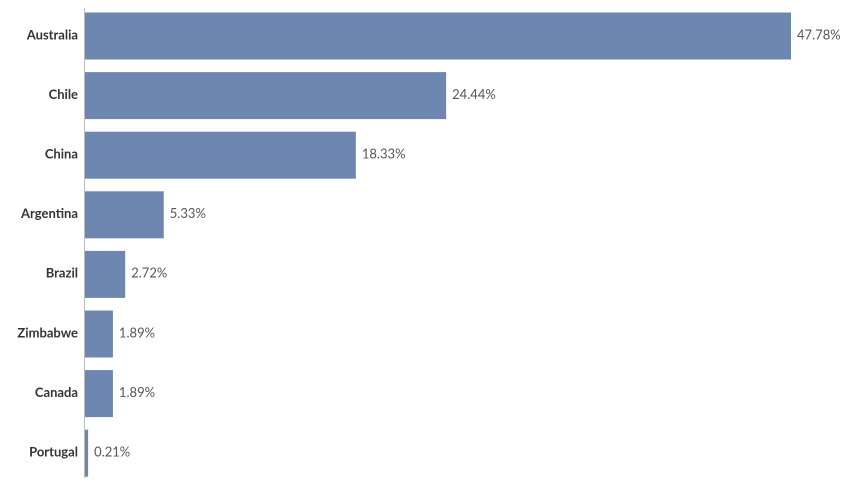  I want to click on category-label: China, so click(61, 154).